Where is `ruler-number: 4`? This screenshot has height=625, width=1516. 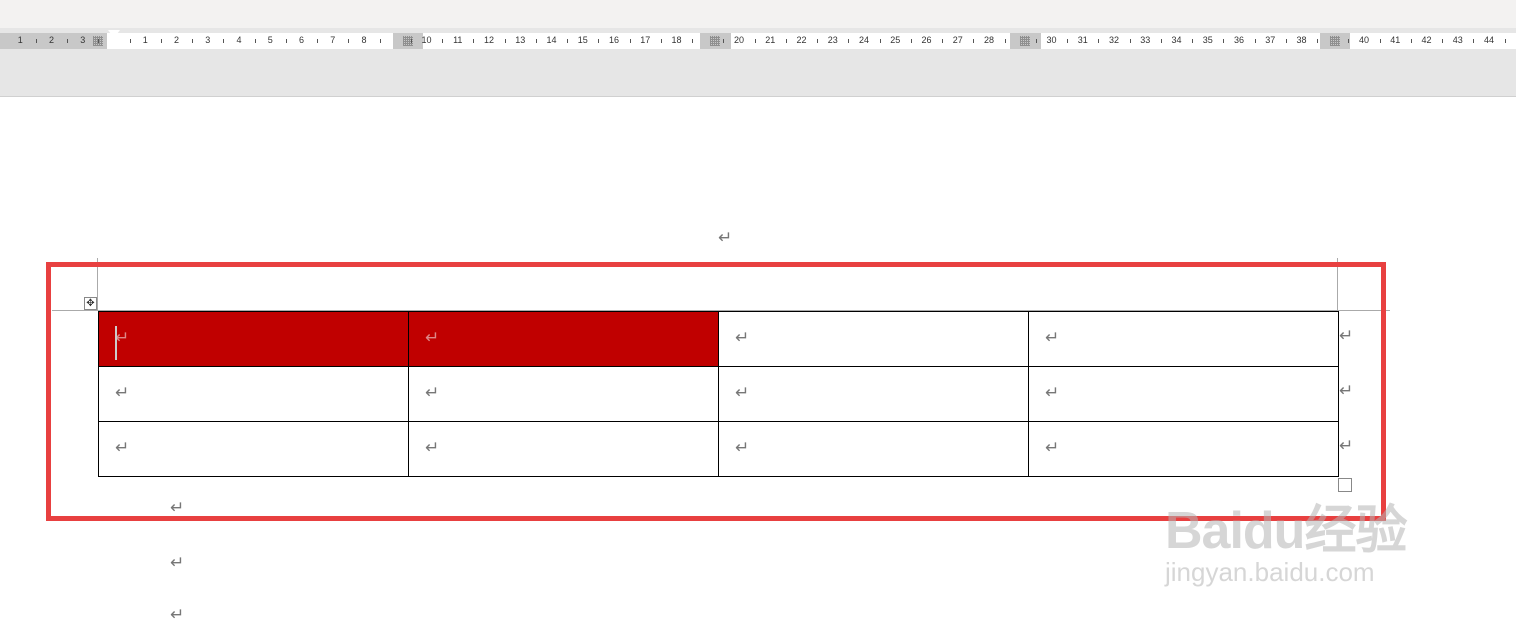 ruler-number: 4 is located at coordinates (239, 40).